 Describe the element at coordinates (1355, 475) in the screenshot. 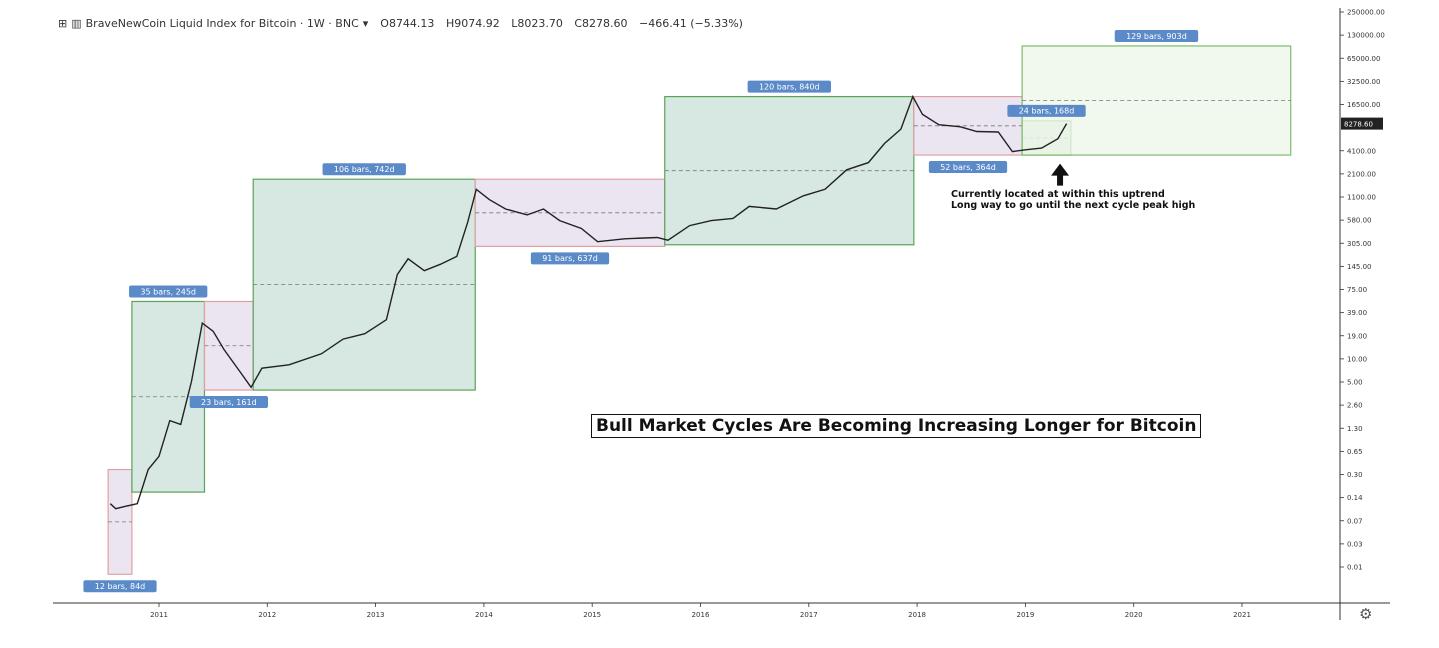

I see `y-tick-label: 0.30` at that location.